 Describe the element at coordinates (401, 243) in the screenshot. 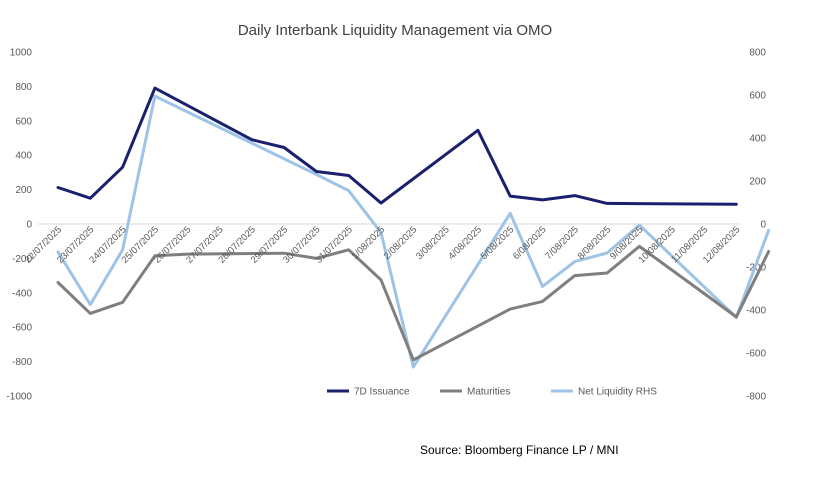

I see `x-tick-label: 2/08/2025` at that location.